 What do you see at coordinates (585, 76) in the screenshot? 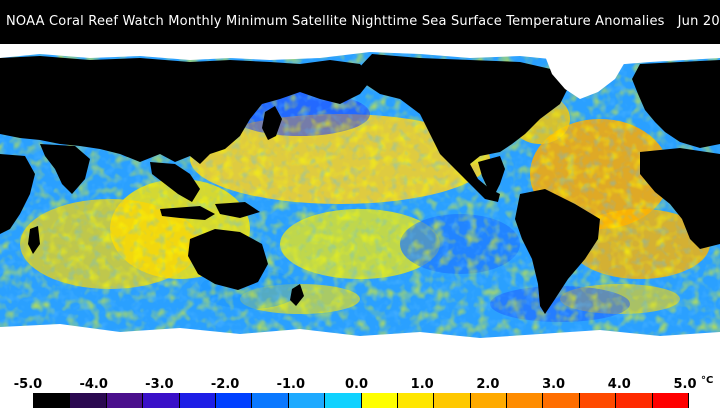
I see `greenland-landmass` at bounding box center [585, 76].